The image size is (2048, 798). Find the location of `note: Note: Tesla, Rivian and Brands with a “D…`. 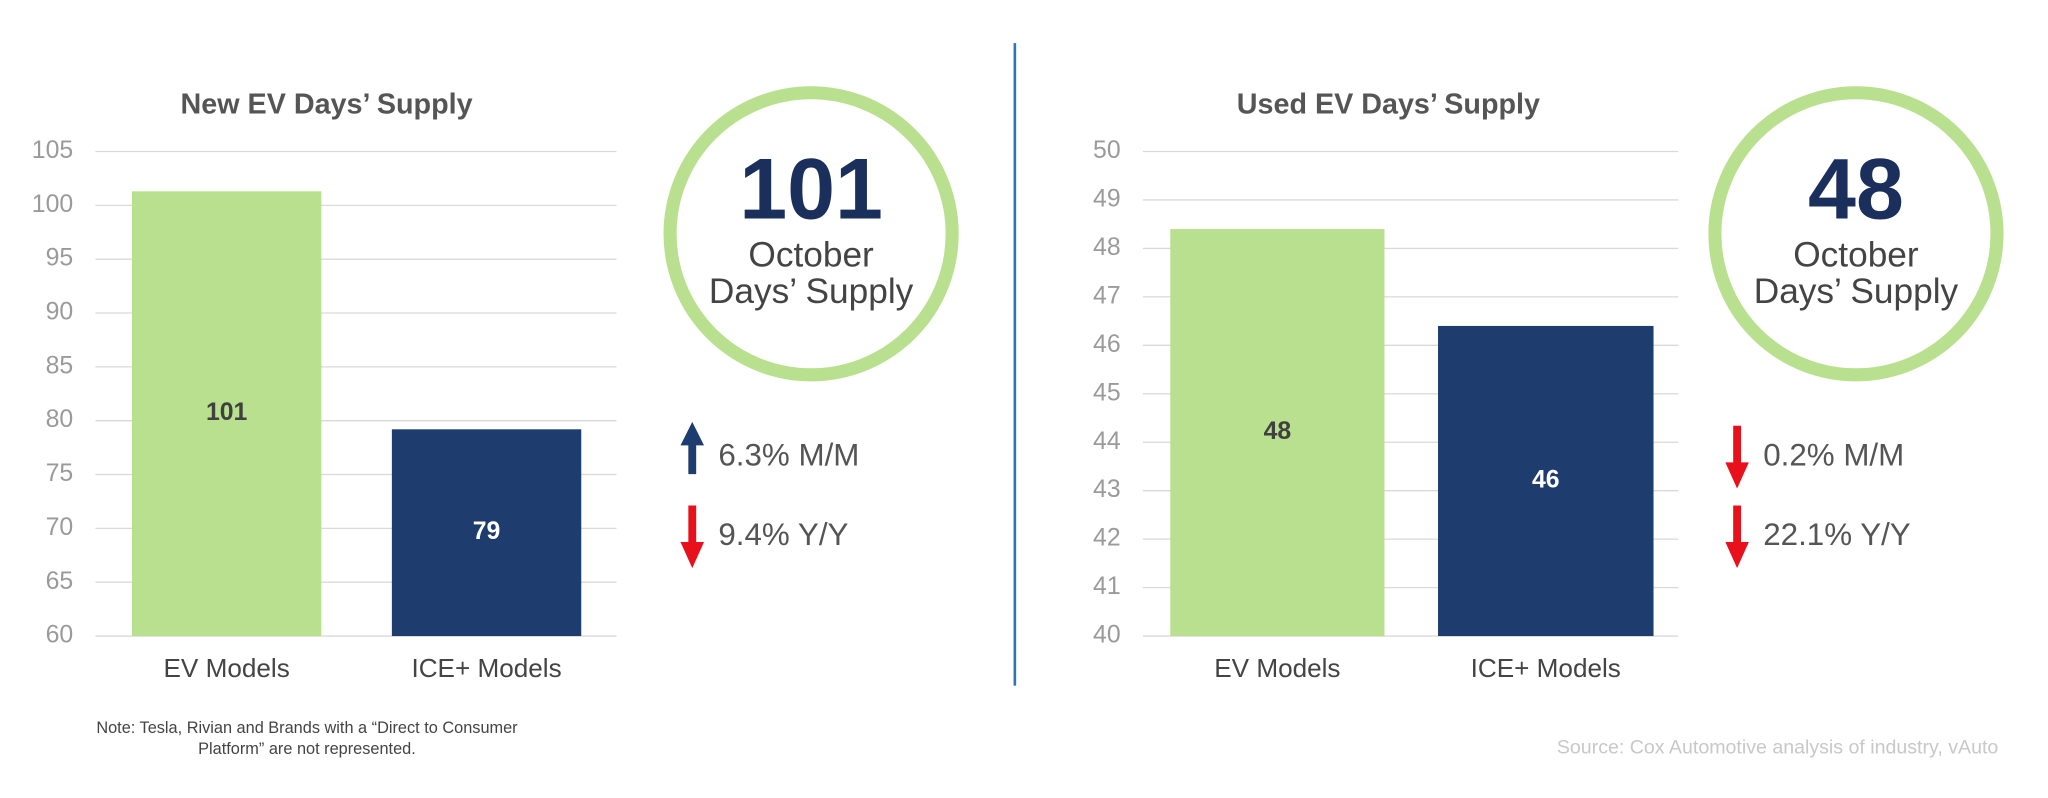

note: Note: Tesla, Rivian and Brands with a “D… is located at coordinates (307, 728).